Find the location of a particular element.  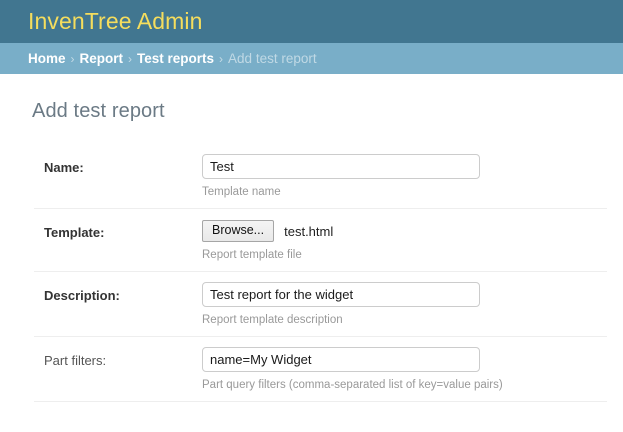

label-part-filters: Part filters: is located at coordinates (75, 360).